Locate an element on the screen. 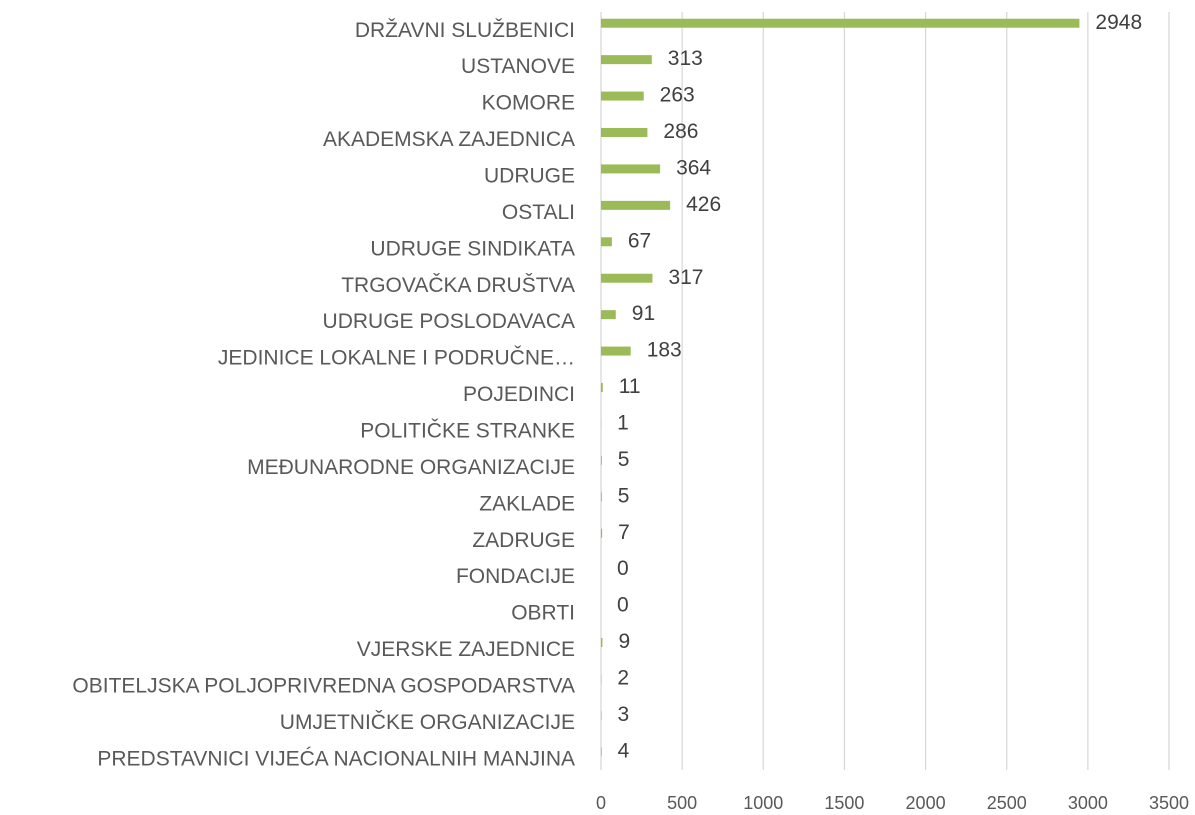 The width and height of the screenshot is (1195, 815). data-label: 11 is located at coordinates (630, 386).